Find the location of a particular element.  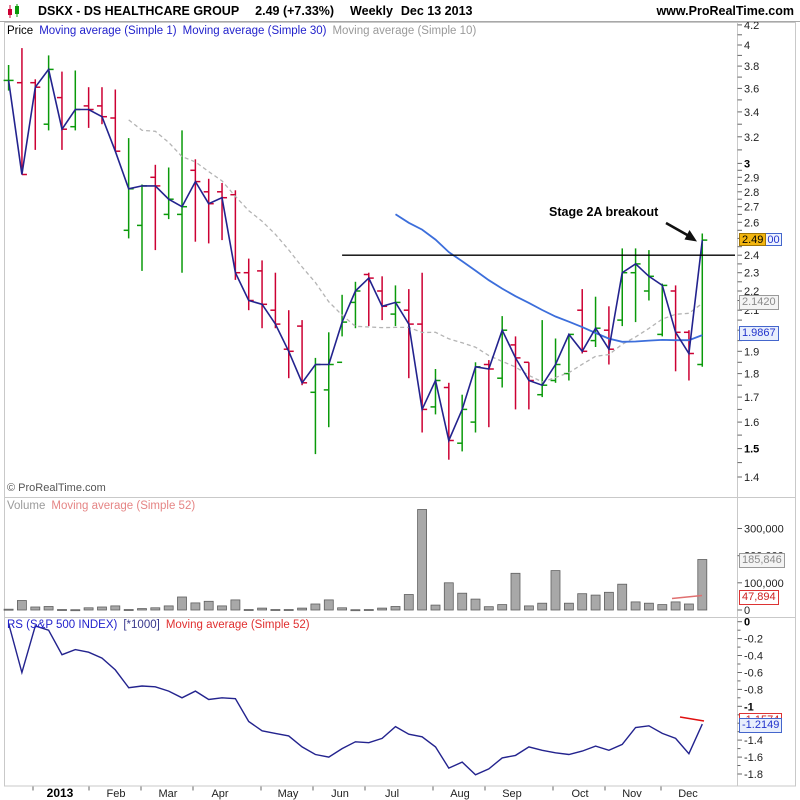

legend-rs-multiplier: [*1000] is located at coordinates (141, 625).